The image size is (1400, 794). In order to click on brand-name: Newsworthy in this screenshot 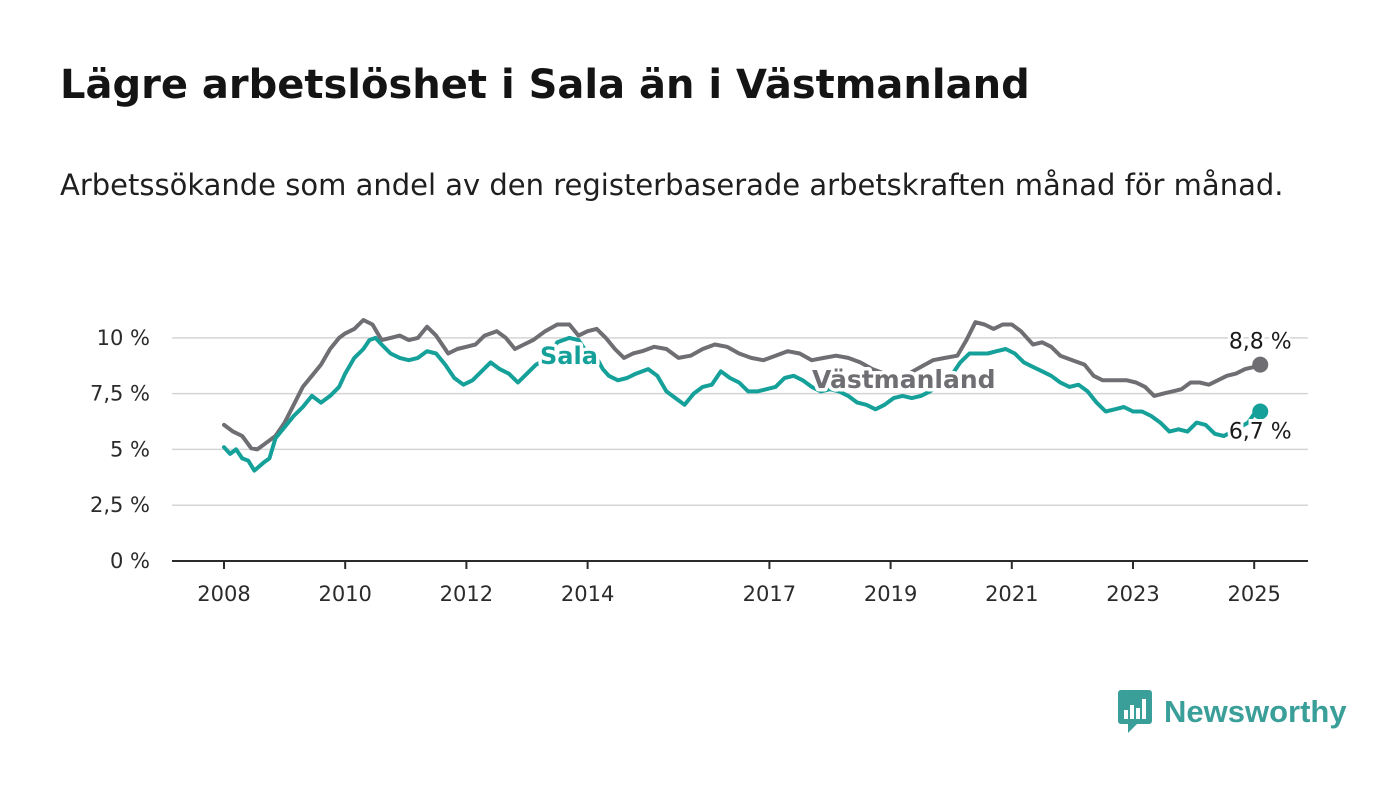, I will do `click(1255, 711)`.